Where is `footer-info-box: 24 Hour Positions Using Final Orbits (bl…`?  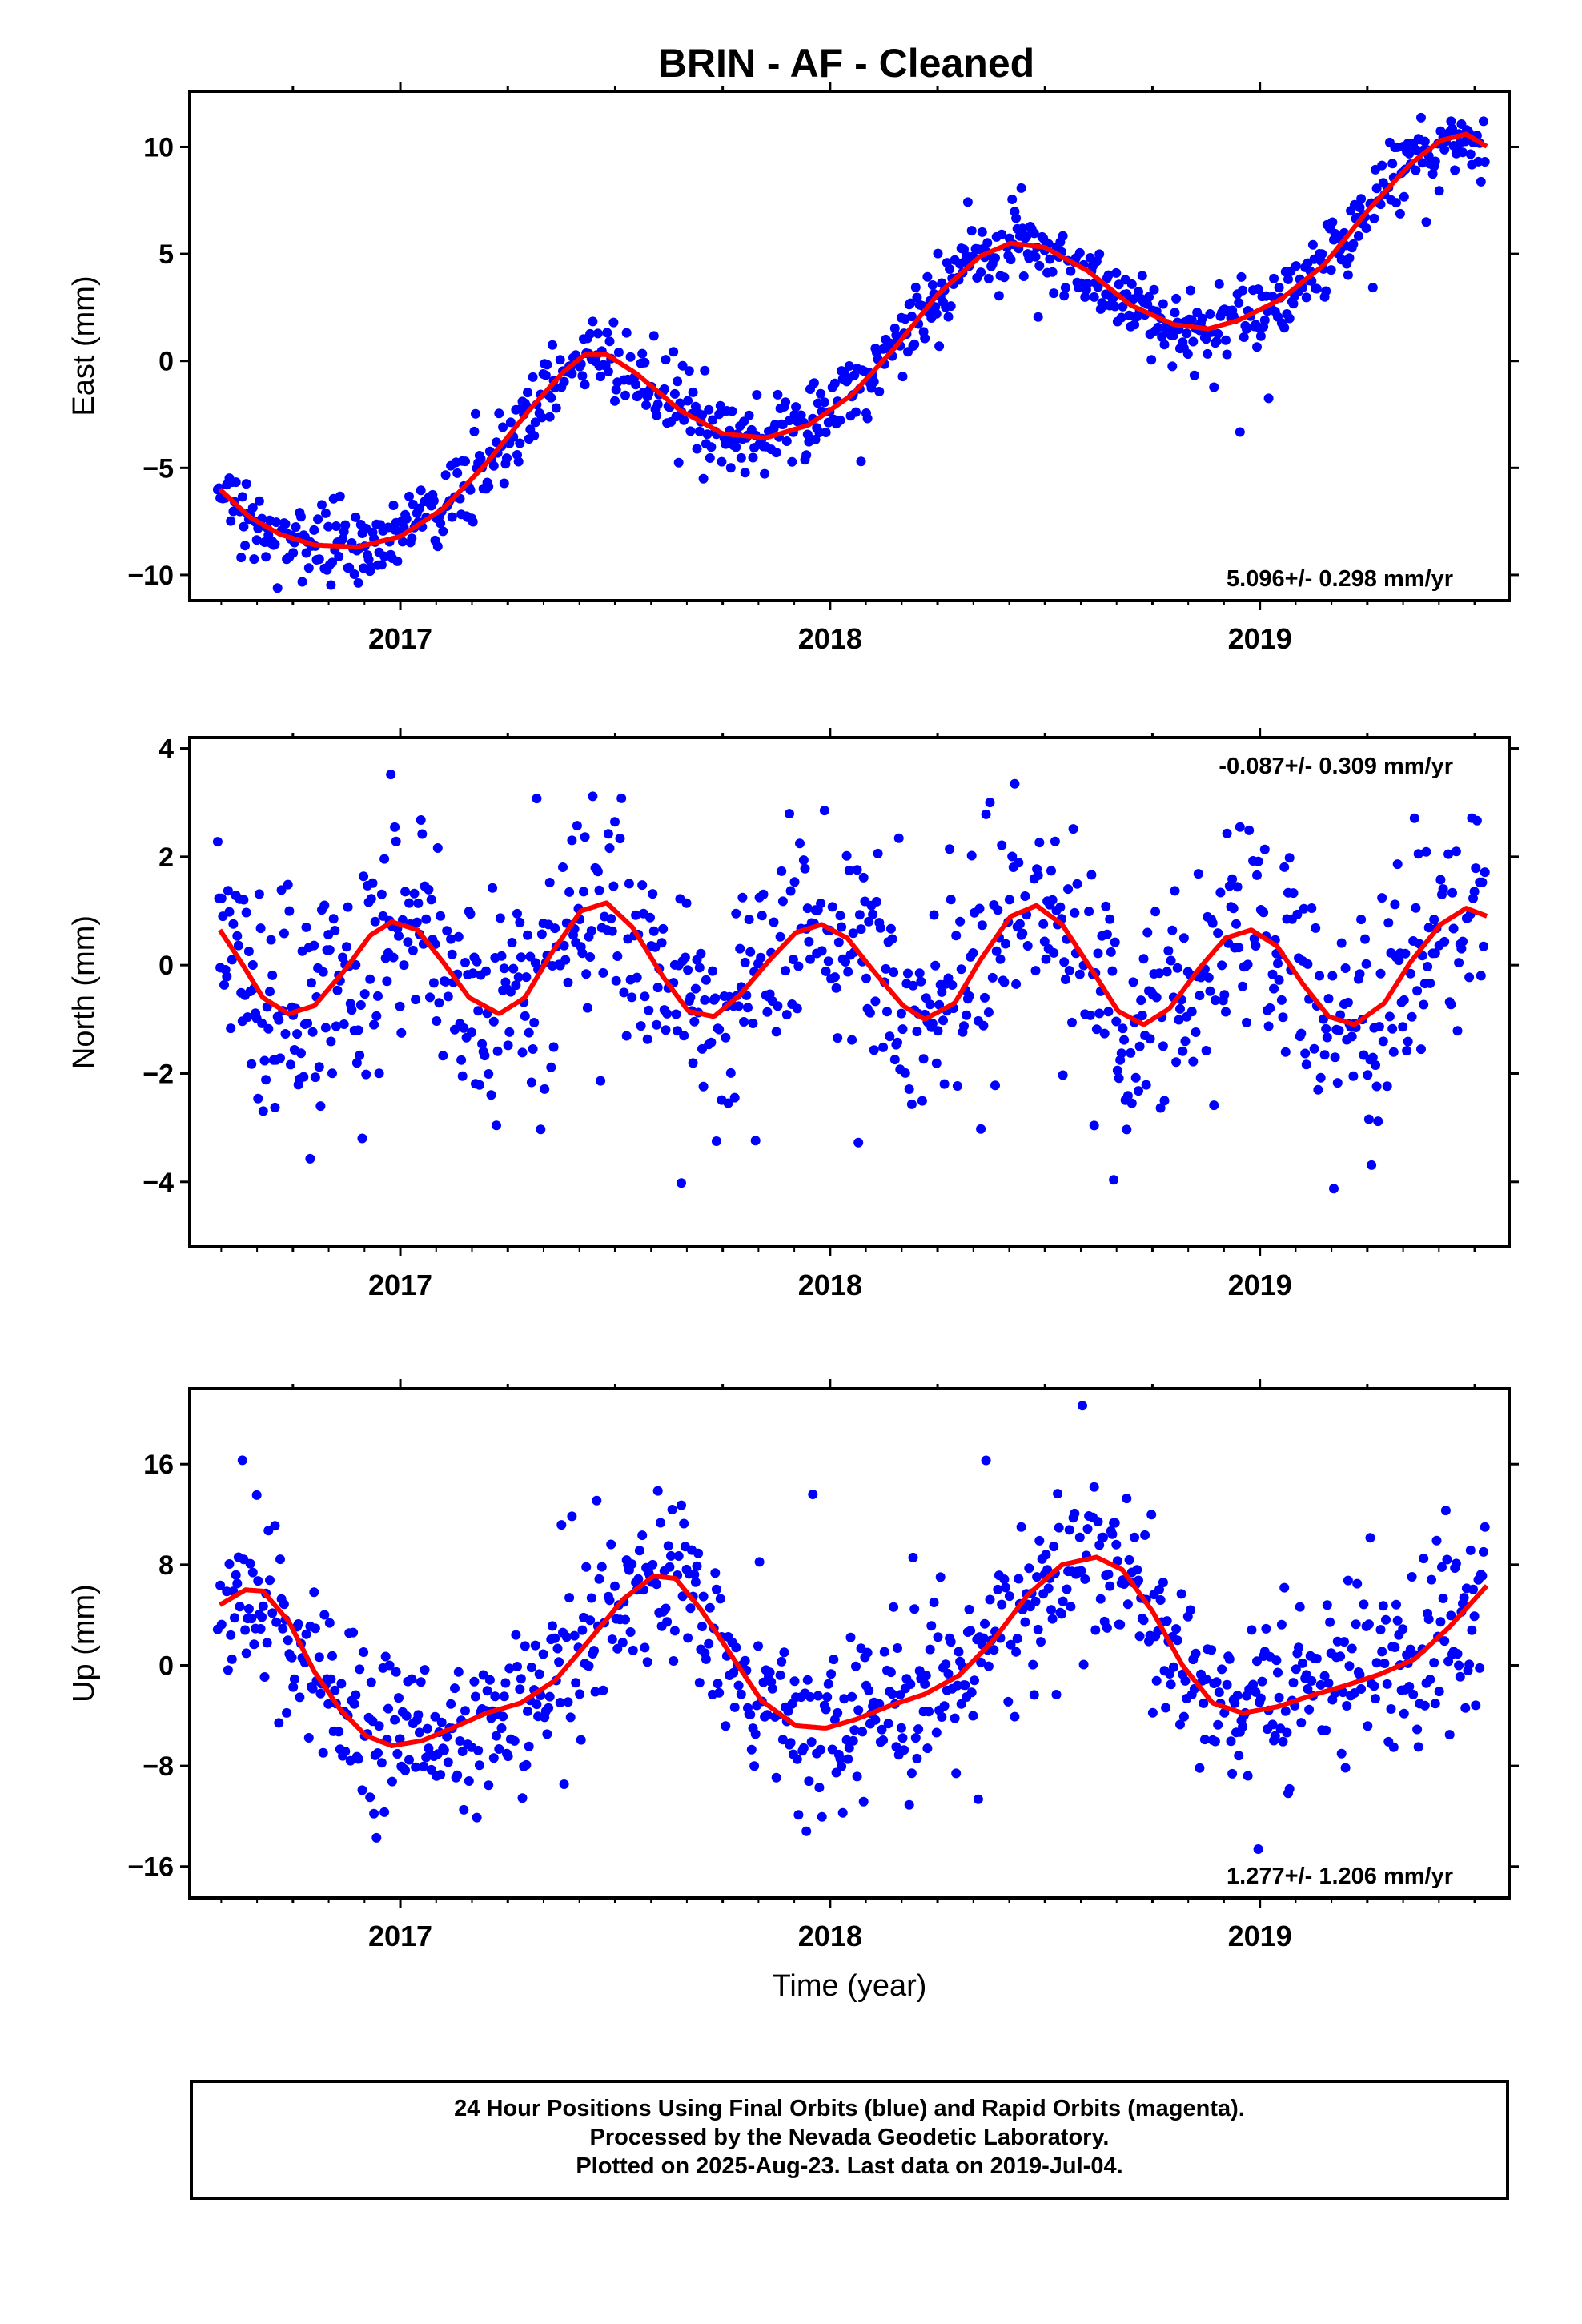 footer-info-box: 24 Hour Positions Using Final Orbits (bl… is located at coordinates (849, 2140).